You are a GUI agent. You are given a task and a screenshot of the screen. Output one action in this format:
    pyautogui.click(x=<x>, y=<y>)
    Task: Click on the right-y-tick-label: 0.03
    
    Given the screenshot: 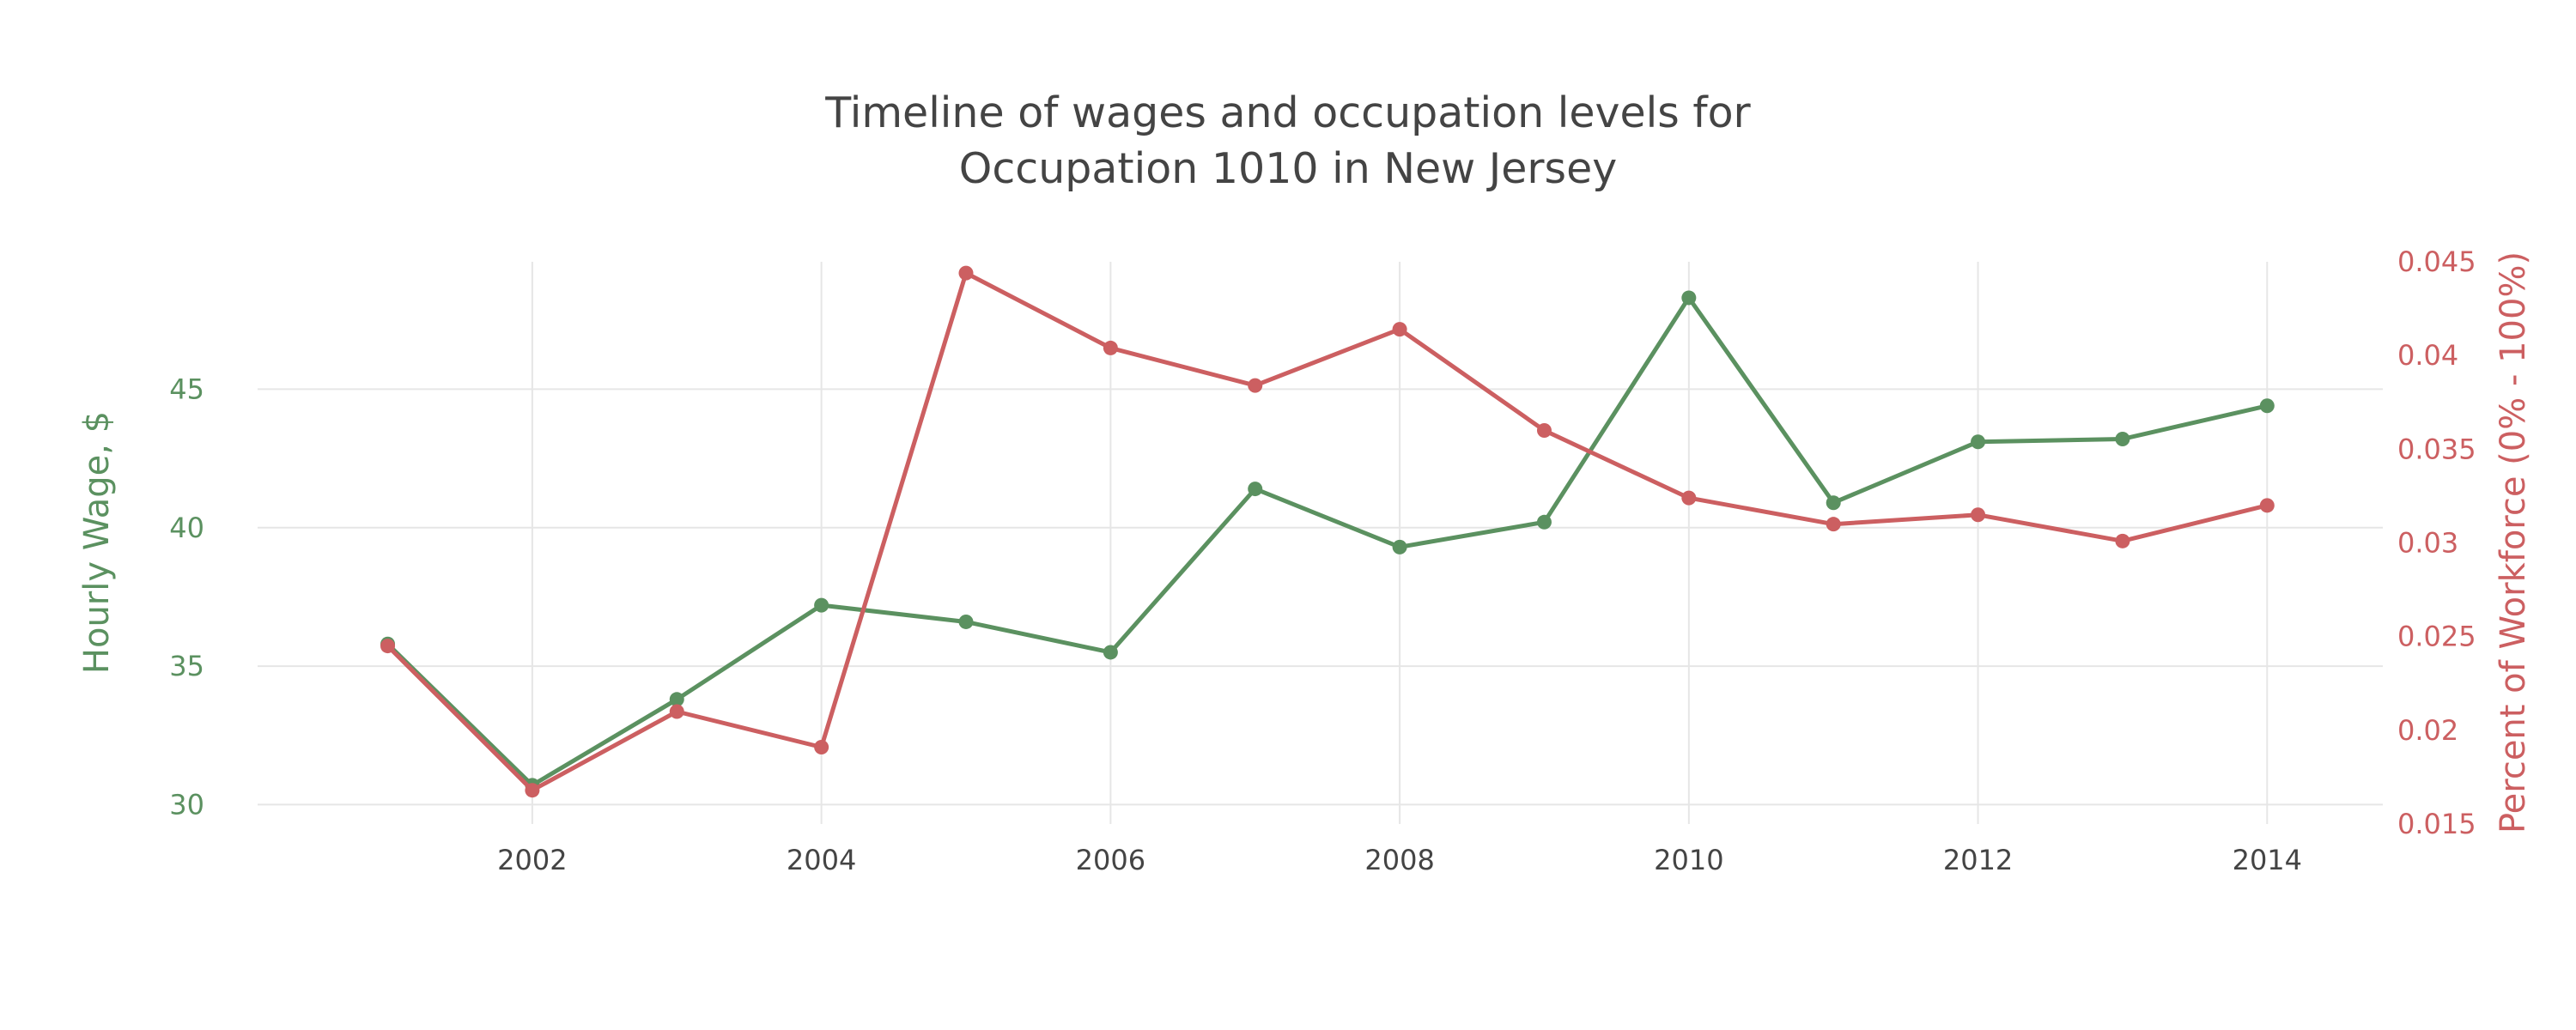 What is the action you would take?
    pyautogui.click(x=2427, y=543)
    